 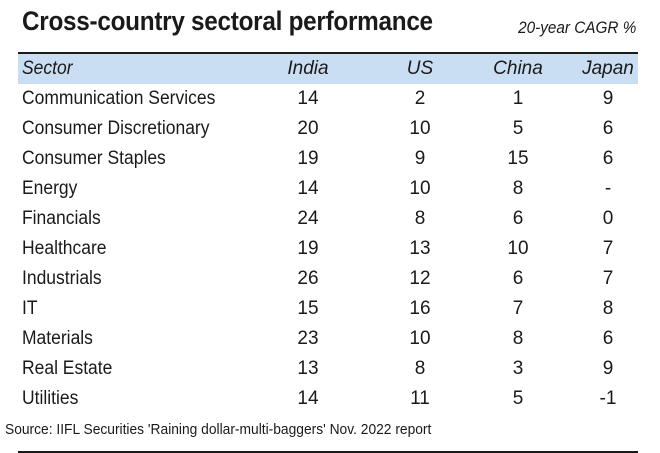 What do you see at coordinates (62, 278) in the screenshot?
I see `cell-sector: Industrials` at bounding box center [62, 278].